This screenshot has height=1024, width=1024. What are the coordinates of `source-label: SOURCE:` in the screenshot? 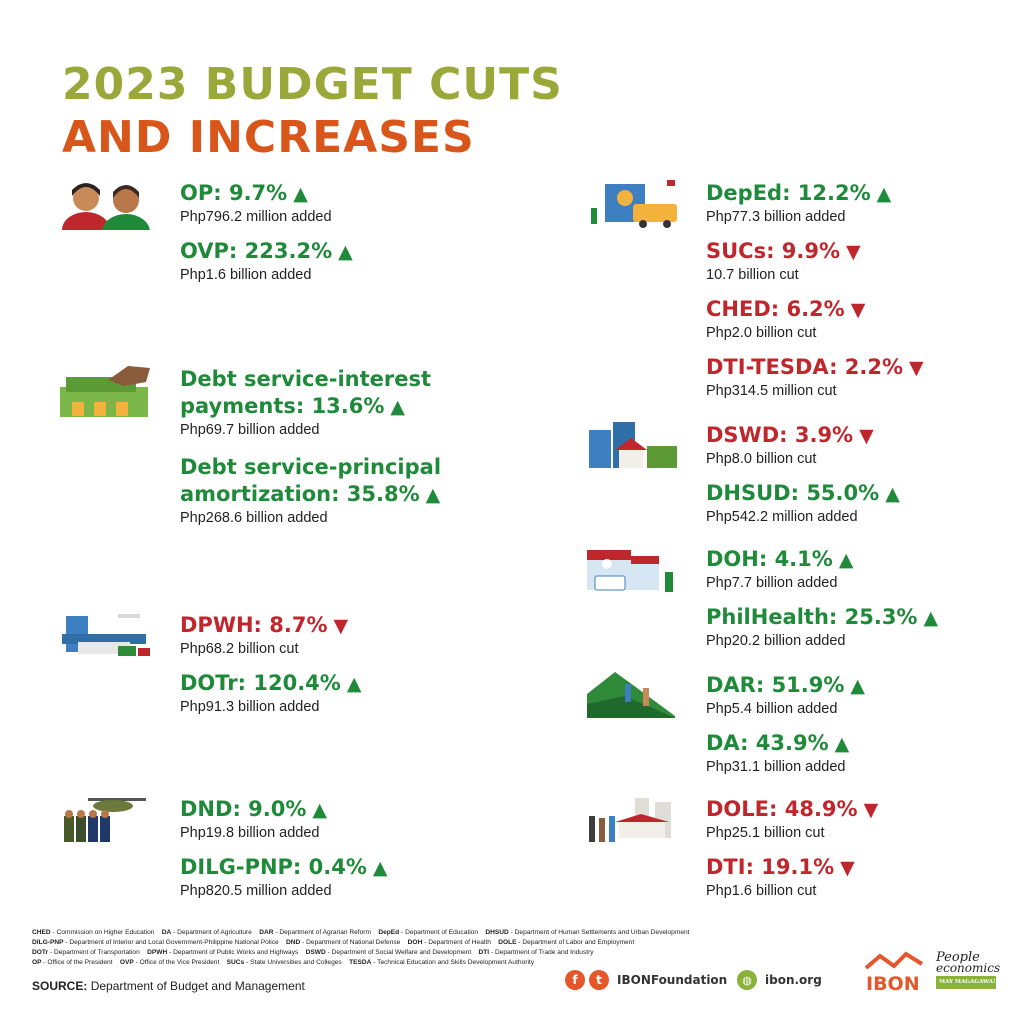 It's located at (60, 986).